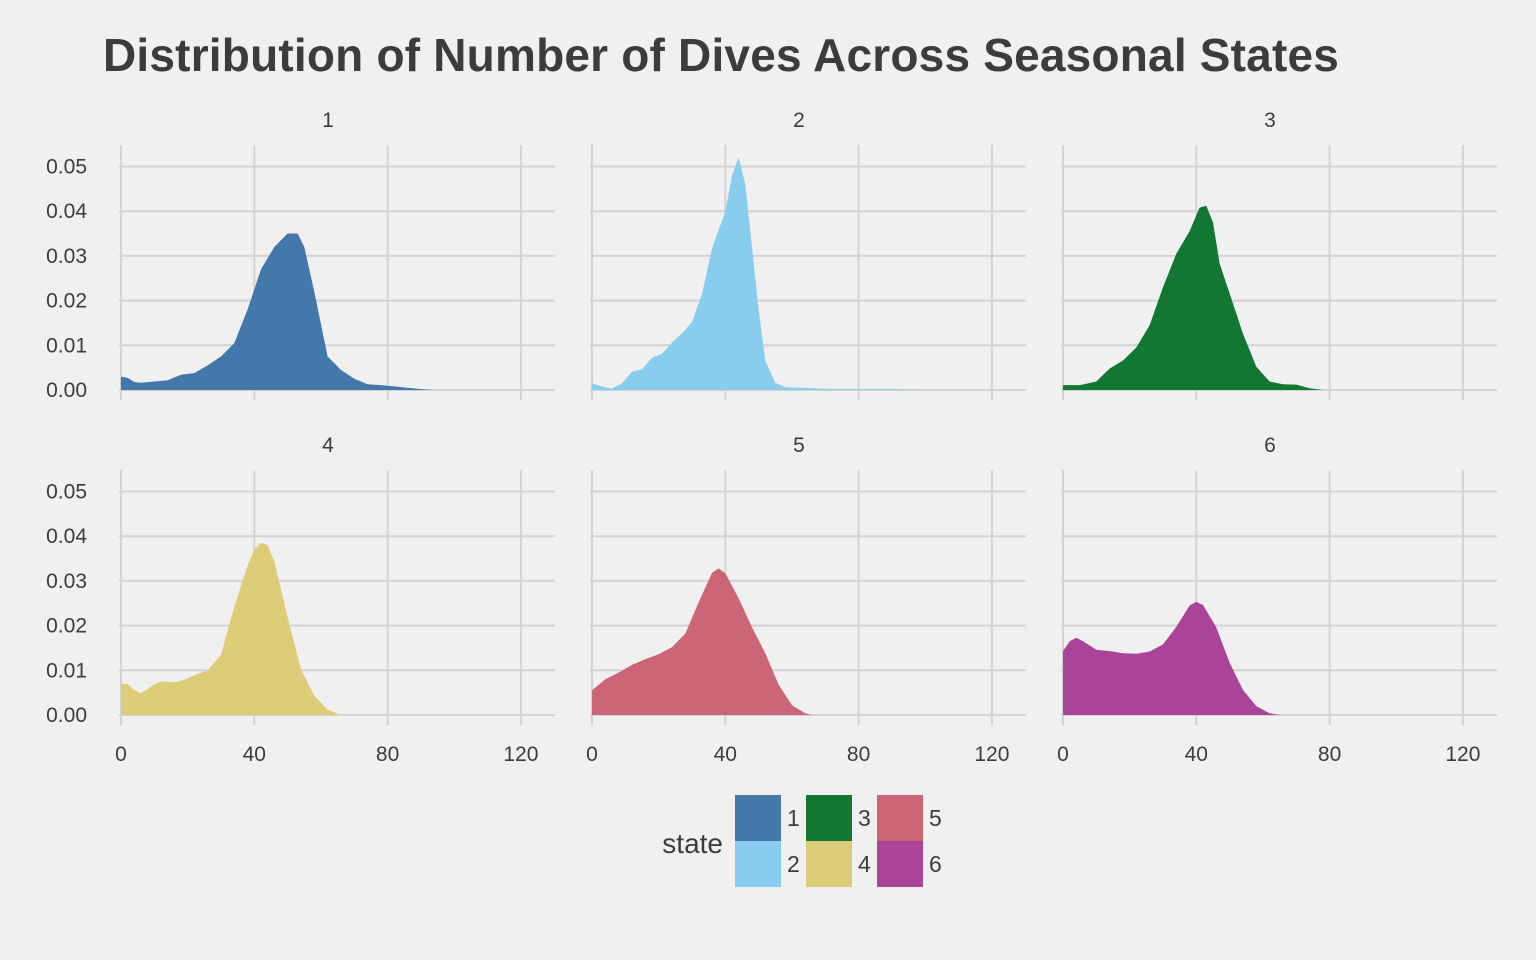 This screenshot has width=1536, height=960. Describe the element at coordinates (864, 818) in the screenshot. I see `legend-label: 3` at that location.